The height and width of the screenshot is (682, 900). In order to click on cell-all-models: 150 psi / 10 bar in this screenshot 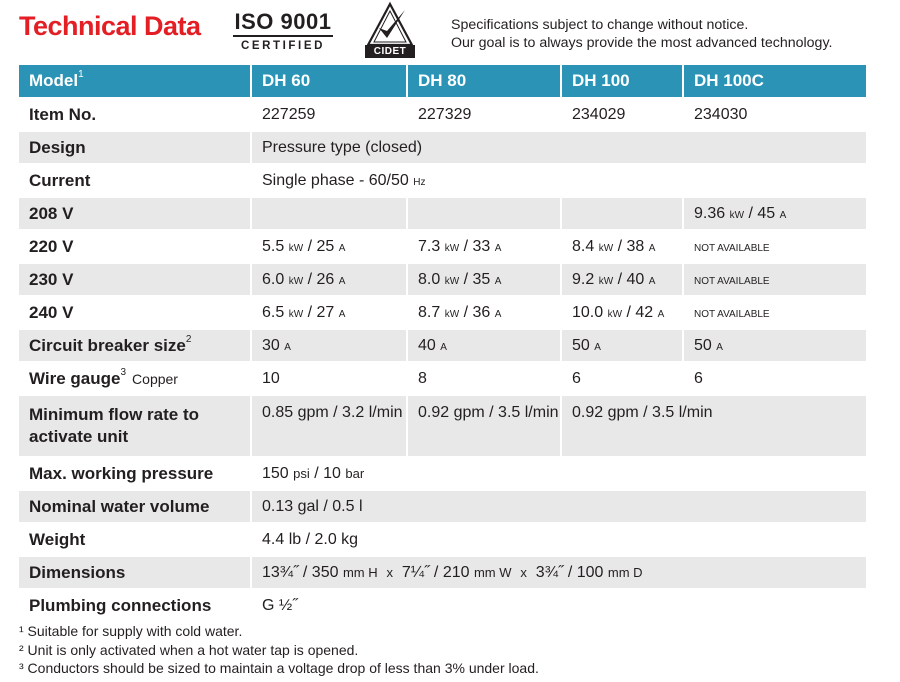, I will do `click(559, 472)`.